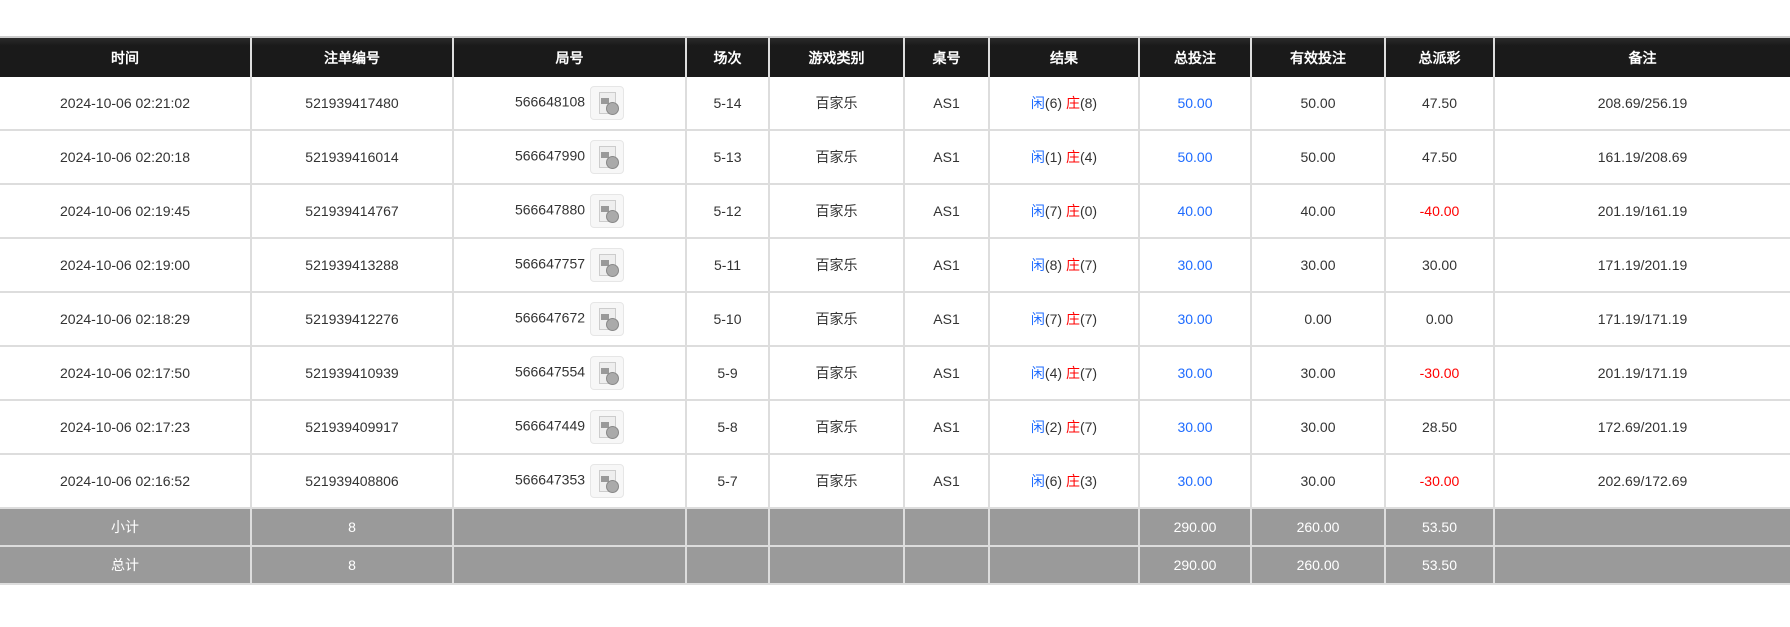  What do you see at coordinates (1641, 319) in the screenshot?
I see `cell-note: 171.19/171.19` at bounding box center [1641, 319].